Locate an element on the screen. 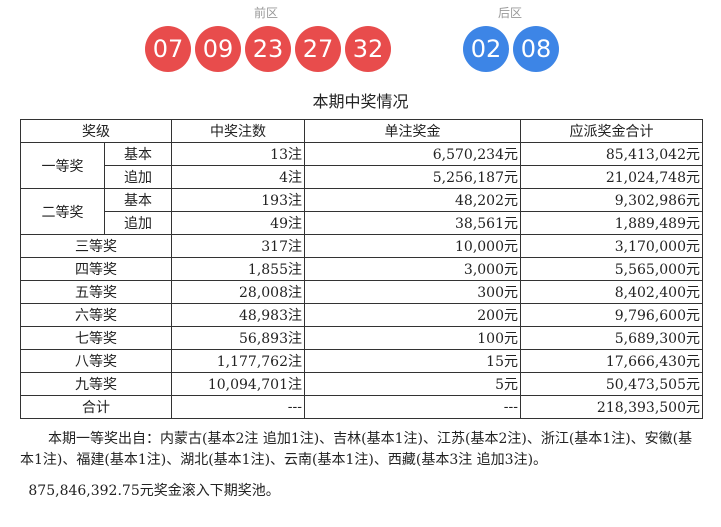  front-ball: 32 is located at coordinates (368, 49).